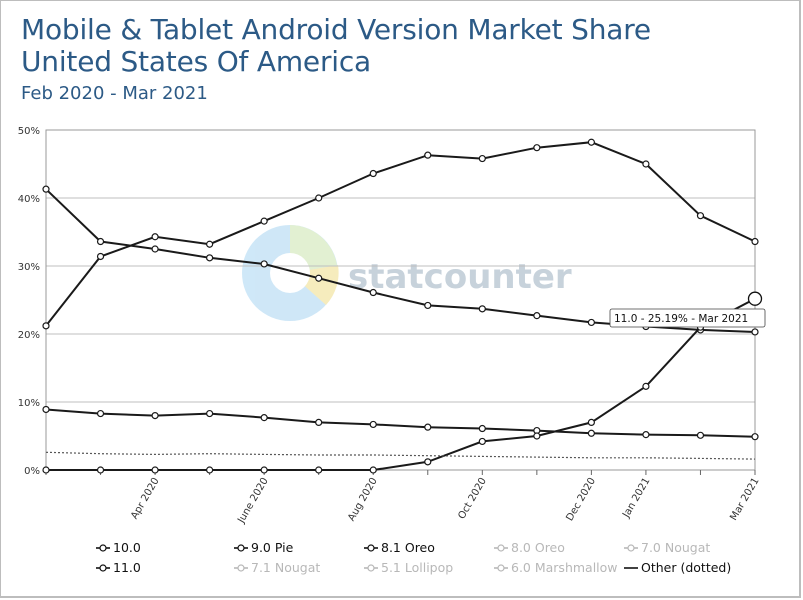 The width and height of the screenshot is (803, 600). Describe the element at coordinates (755, 298) in the screenshot. I see `hover-point` at that location.